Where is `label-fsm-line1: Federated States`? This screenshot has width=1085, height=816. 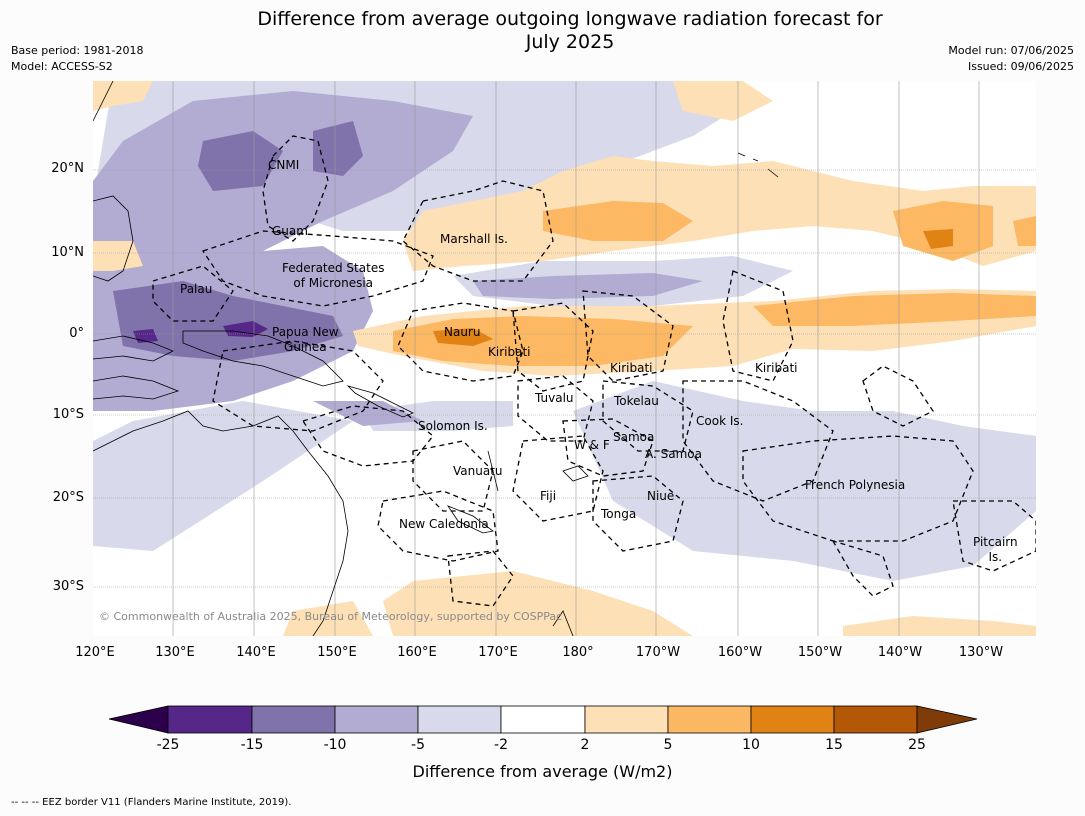
label-fsm-line1: Federated States is located at coordinates (333, 268).